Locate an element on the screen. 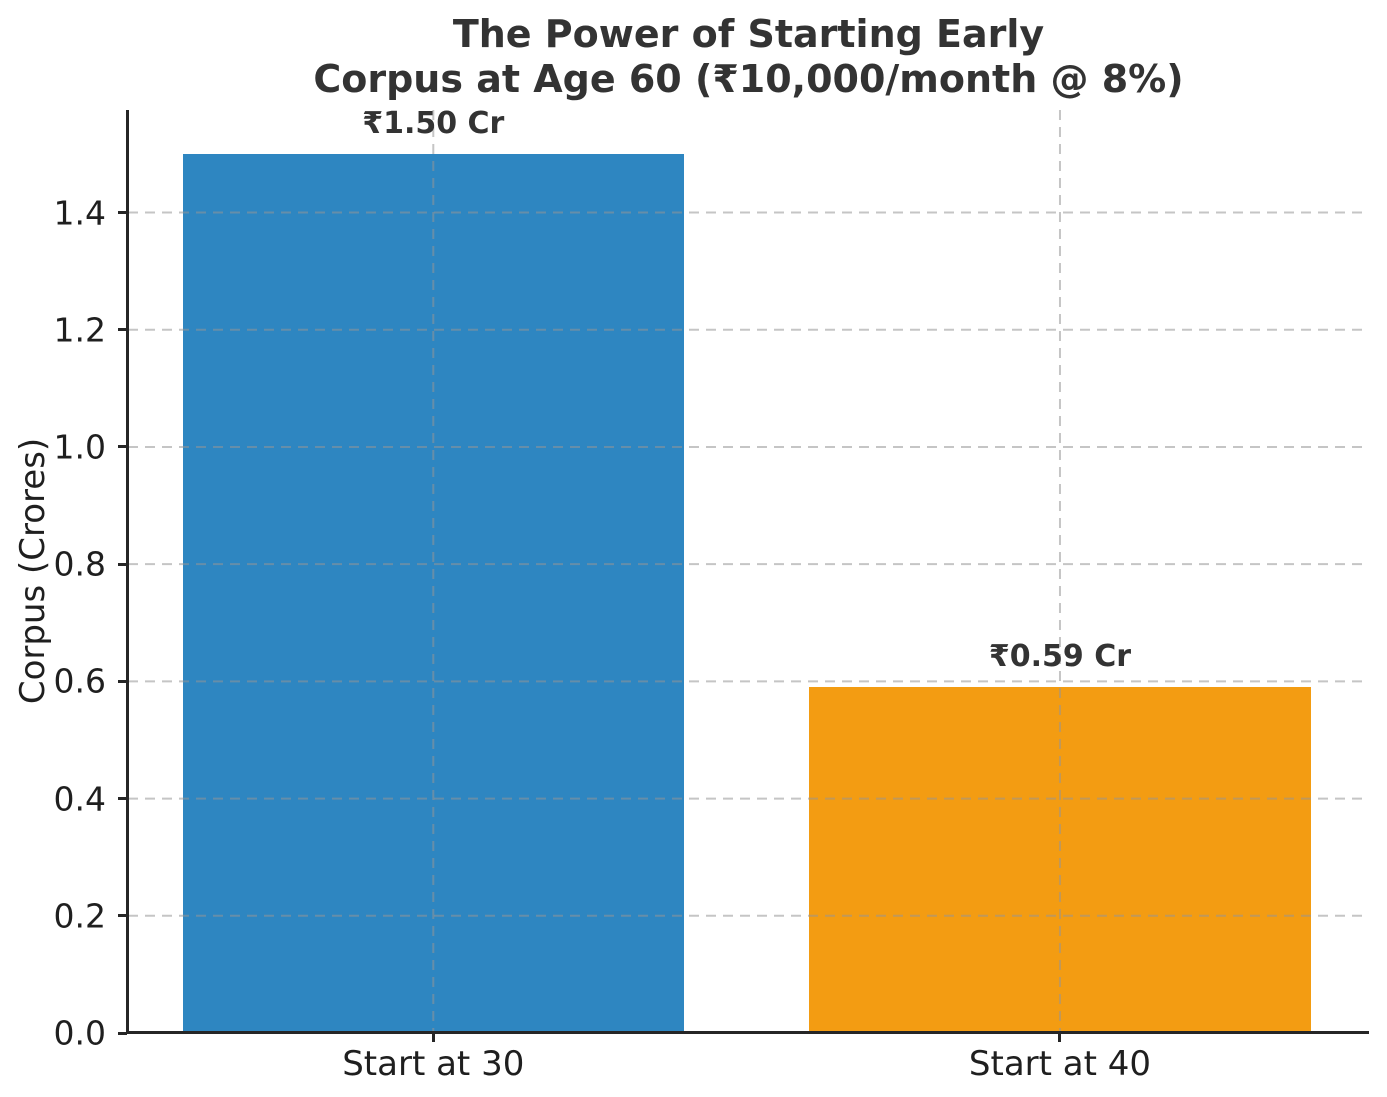 The height and width of the screenshot is (1097, 1387). chart-title-line1: The Power of Starting Early is located at coordinates (748, 34).